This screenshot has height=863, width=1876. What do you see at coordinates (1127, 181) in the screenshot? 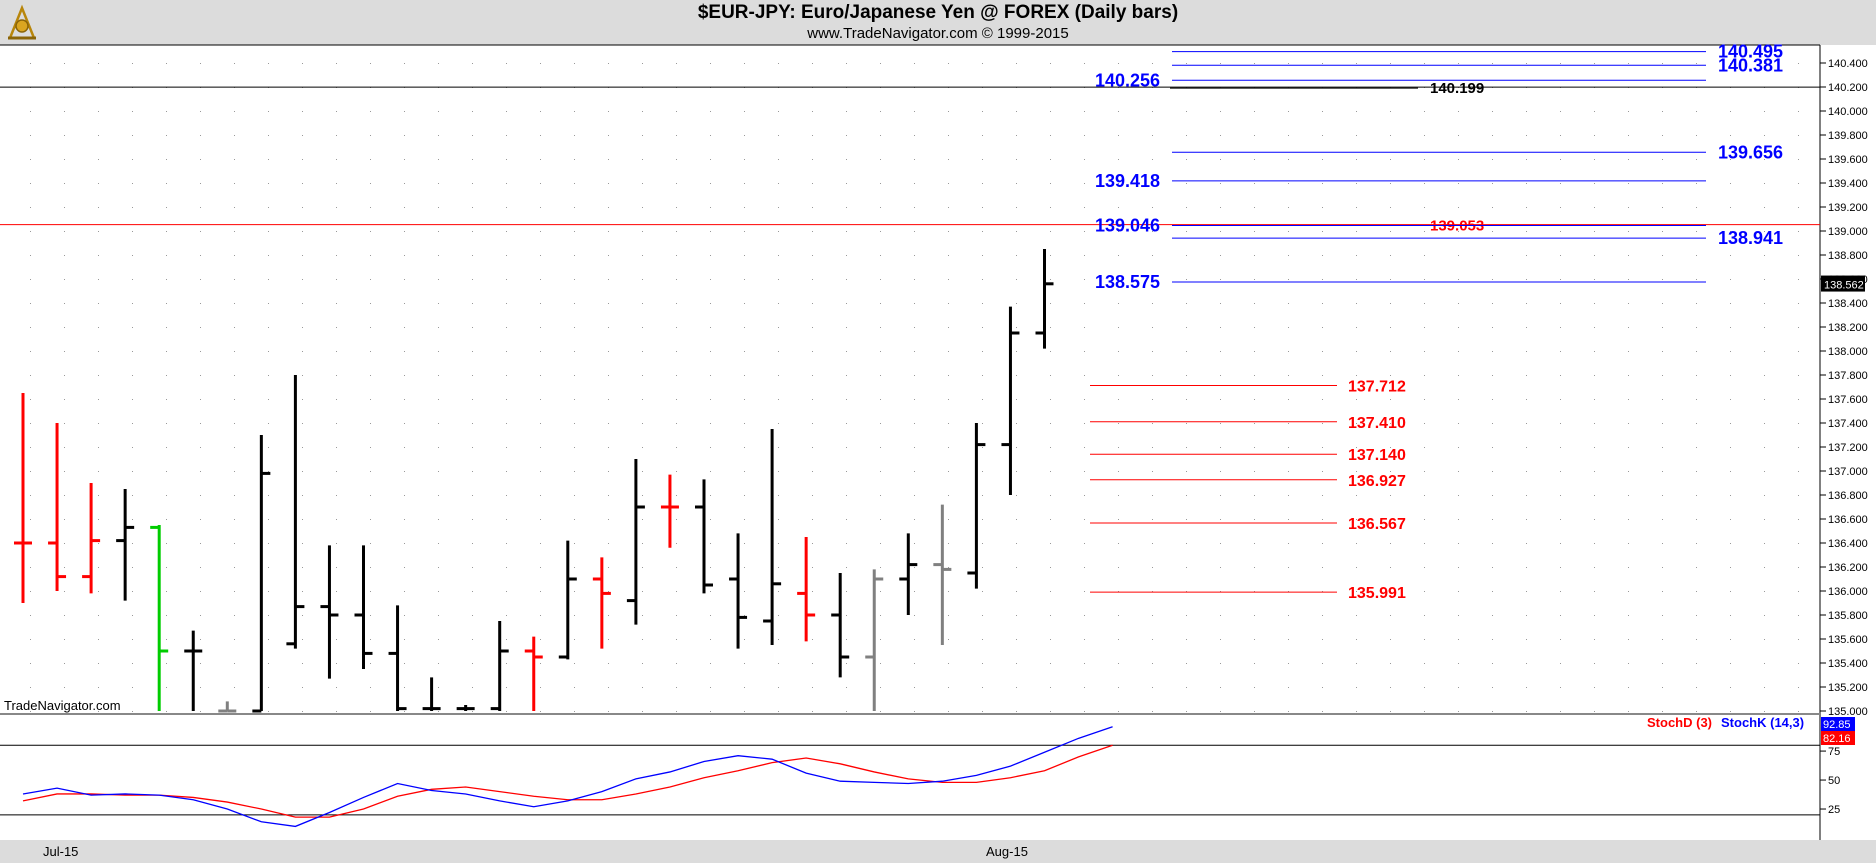
I see `fib-blue-label: 139.418` at bounding box center [1127, 181].